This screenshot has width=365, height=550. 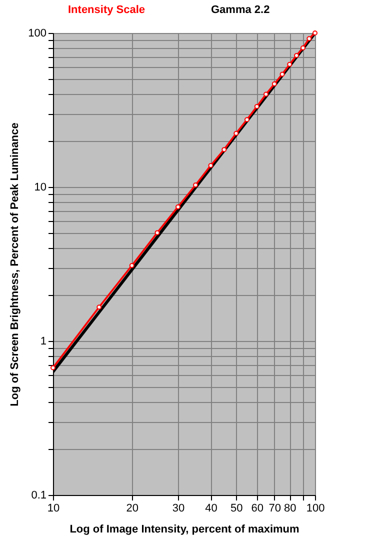 I want to click on x-tick-label: 10, so click(x=53, y=508).